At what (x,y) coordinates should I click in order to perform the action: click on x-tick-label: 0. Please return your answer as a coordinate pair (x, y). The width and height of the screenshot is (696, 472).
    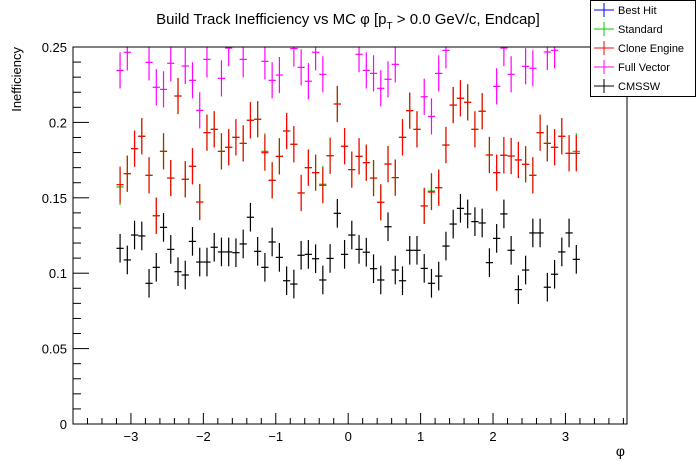
    Looking at the image, I should click on (348, 436).